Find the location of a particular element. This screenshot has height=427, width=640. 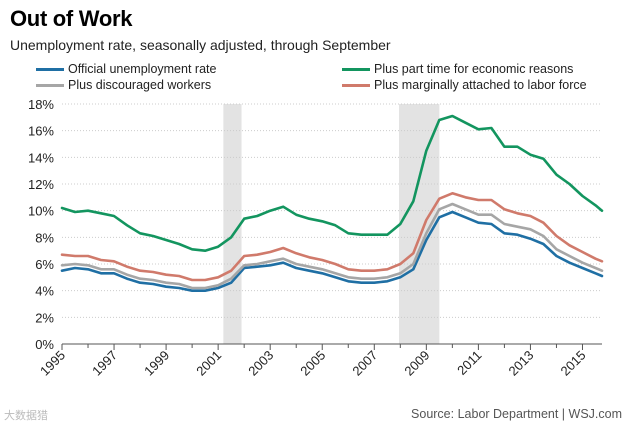

y-tick-label: 8% is located at coordinates (44, 237).